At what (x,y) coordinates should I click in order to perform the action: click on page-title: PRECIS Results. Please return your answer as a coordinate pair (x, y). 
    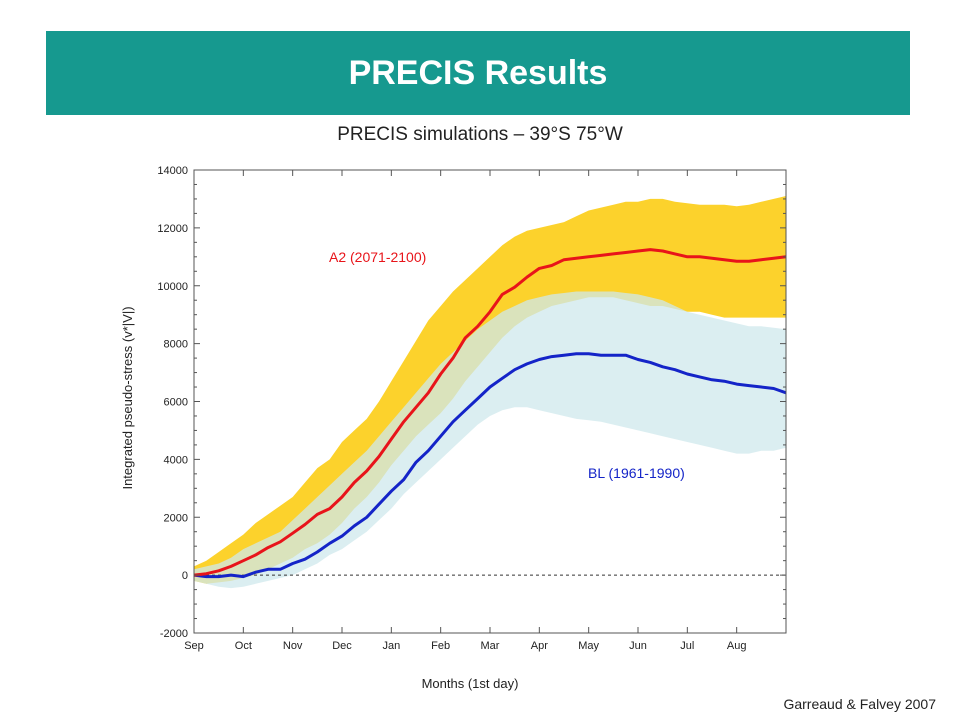
    Looking at the image, I should click on (478, 72).